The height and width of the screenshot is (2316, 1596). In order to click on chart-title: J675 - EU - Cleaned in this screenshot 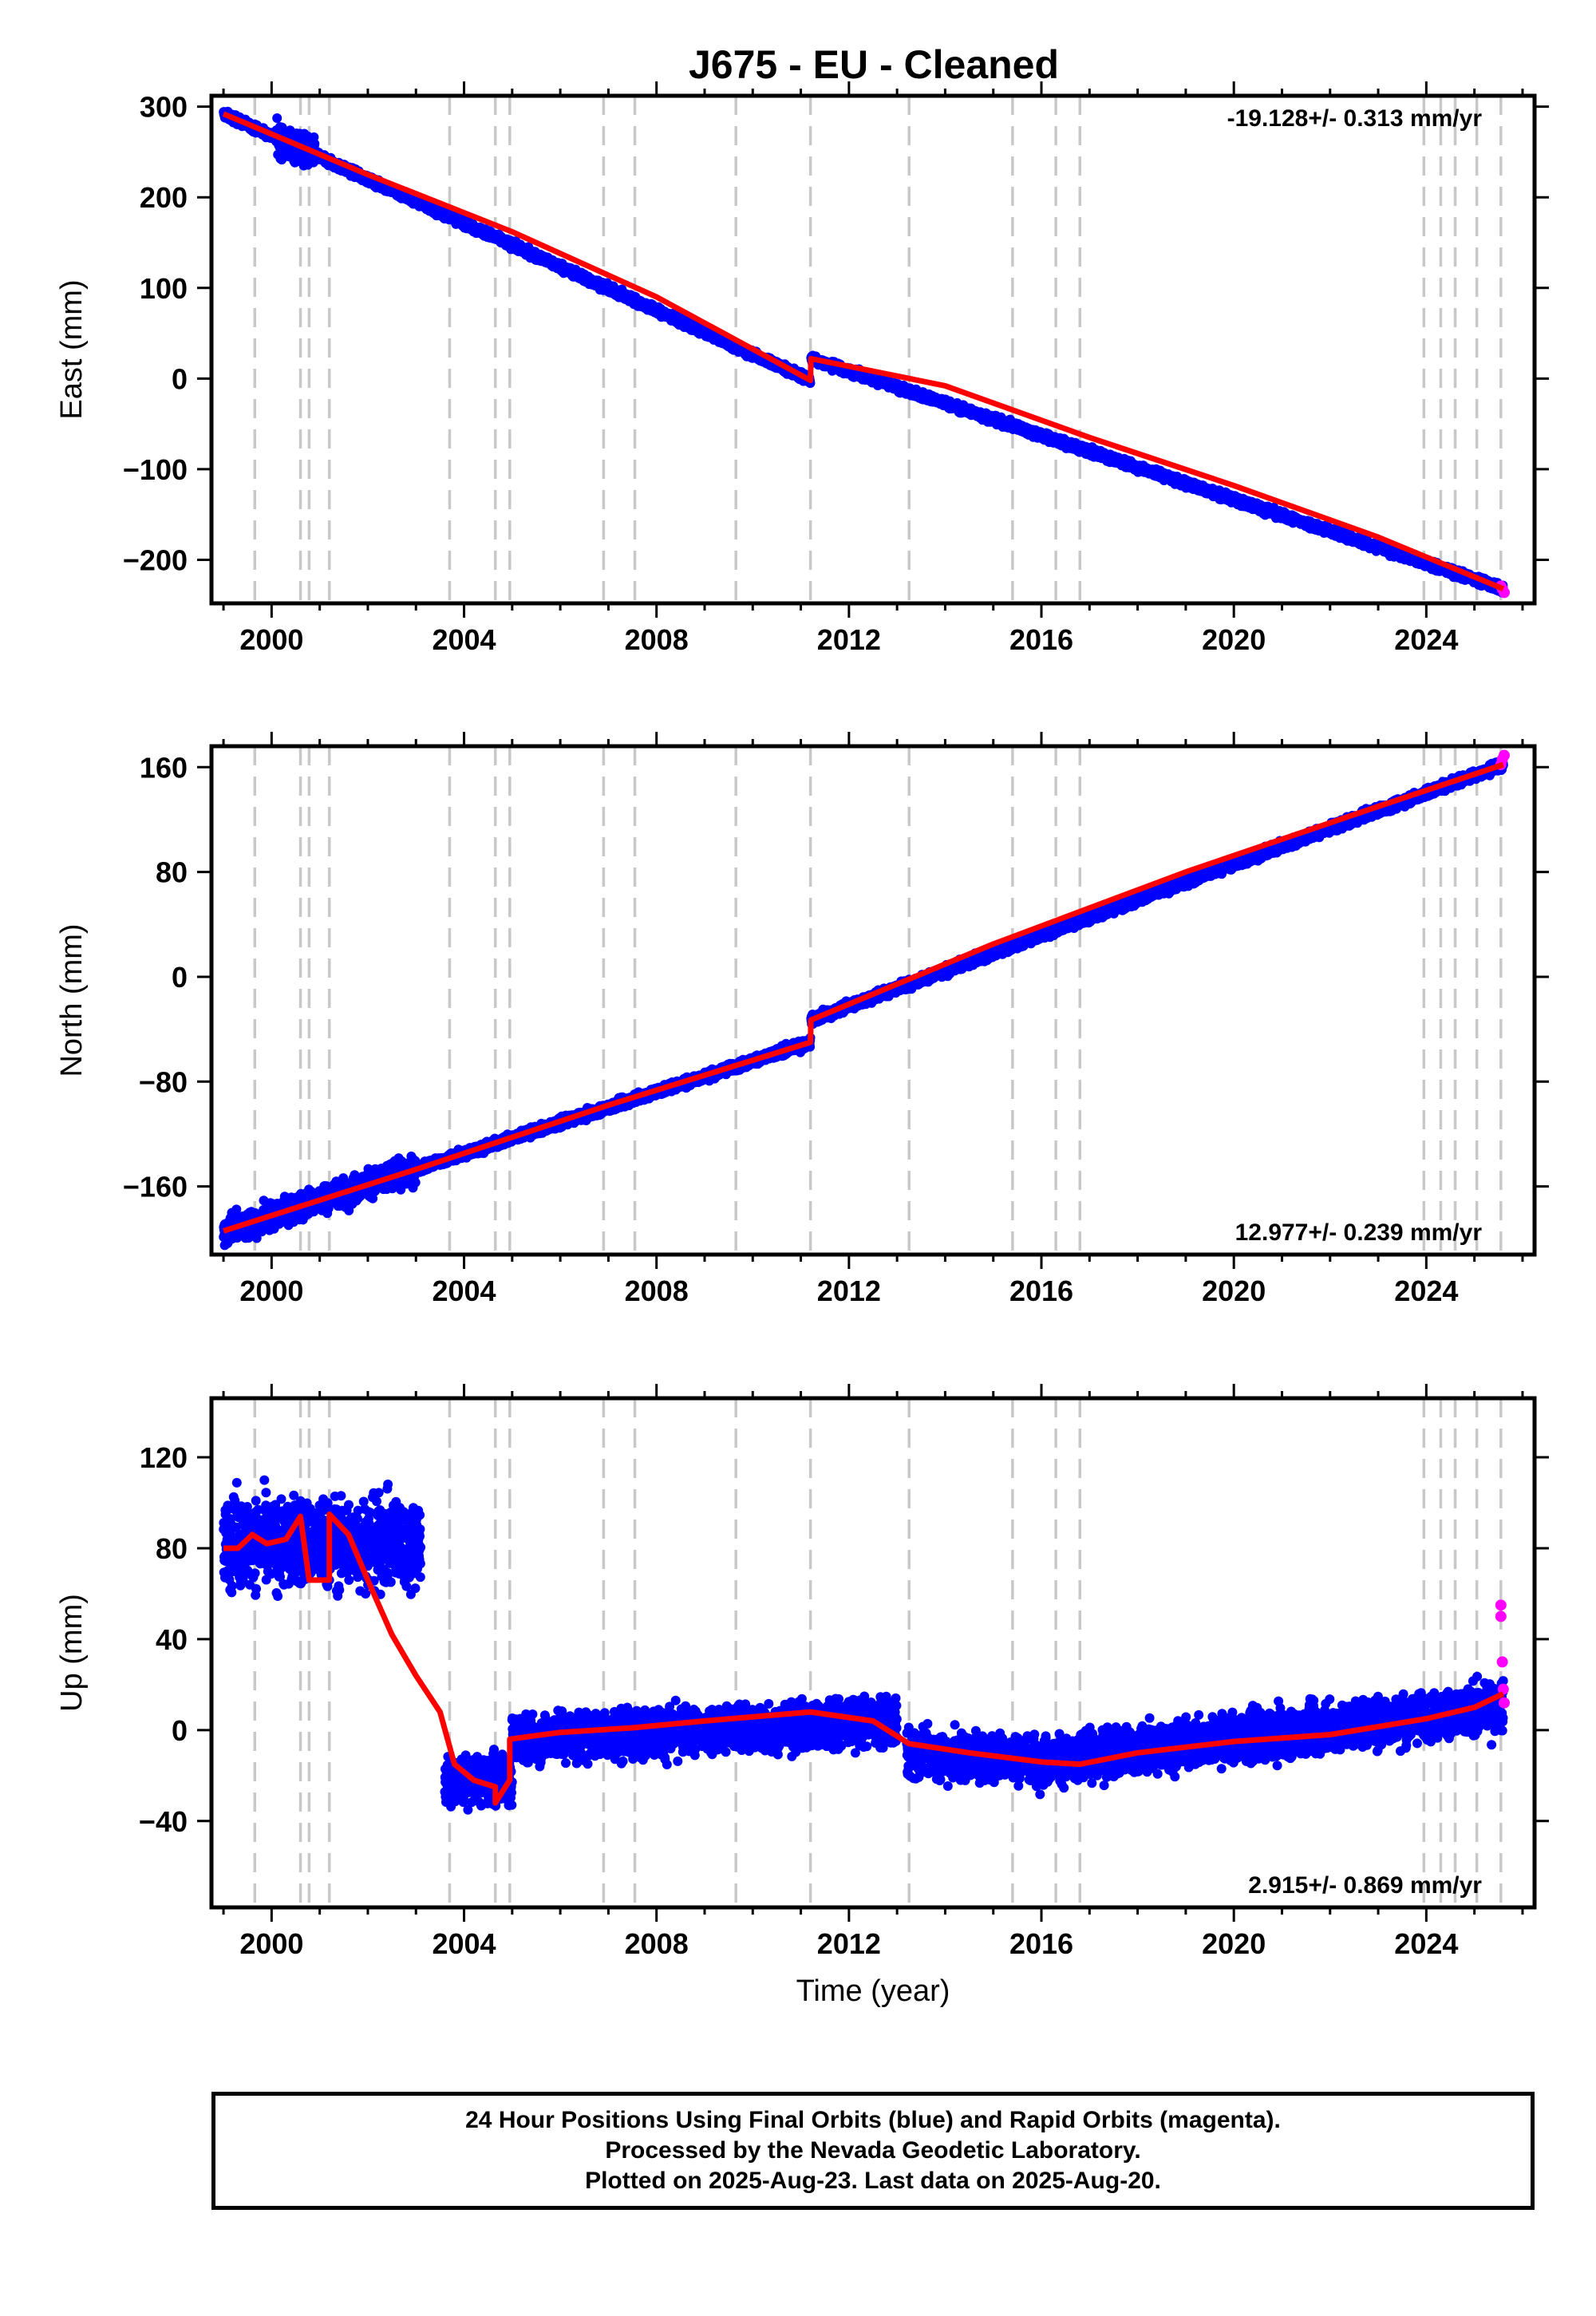, I will do `click(874, 64)`.